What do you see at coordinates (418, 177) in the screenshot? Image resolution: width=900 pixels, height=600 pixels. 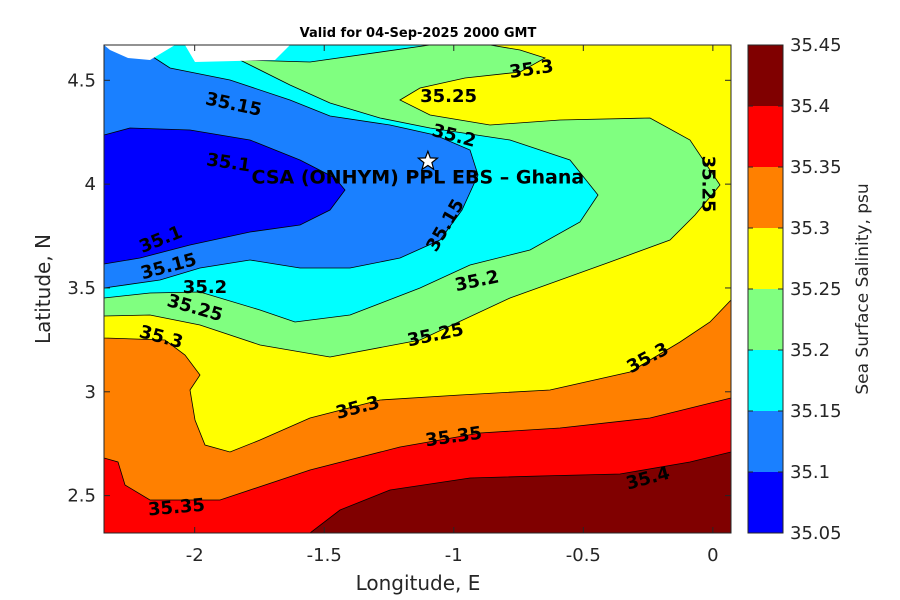 I see `site-label: CSA (ONHYM) PPL EBS – Ghana` at bounding box center [418, 177].